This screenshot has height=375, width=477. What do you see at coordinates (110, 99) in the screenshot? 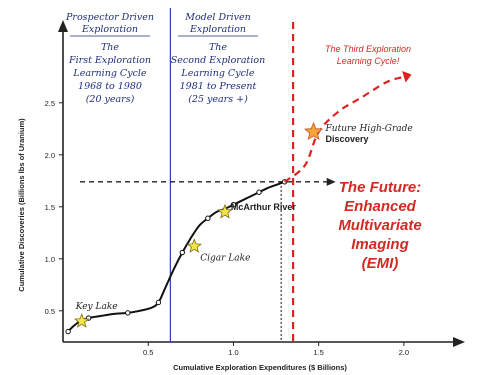
I see `era-1-line-5: (20 years)` at bounding box center [110, 99].